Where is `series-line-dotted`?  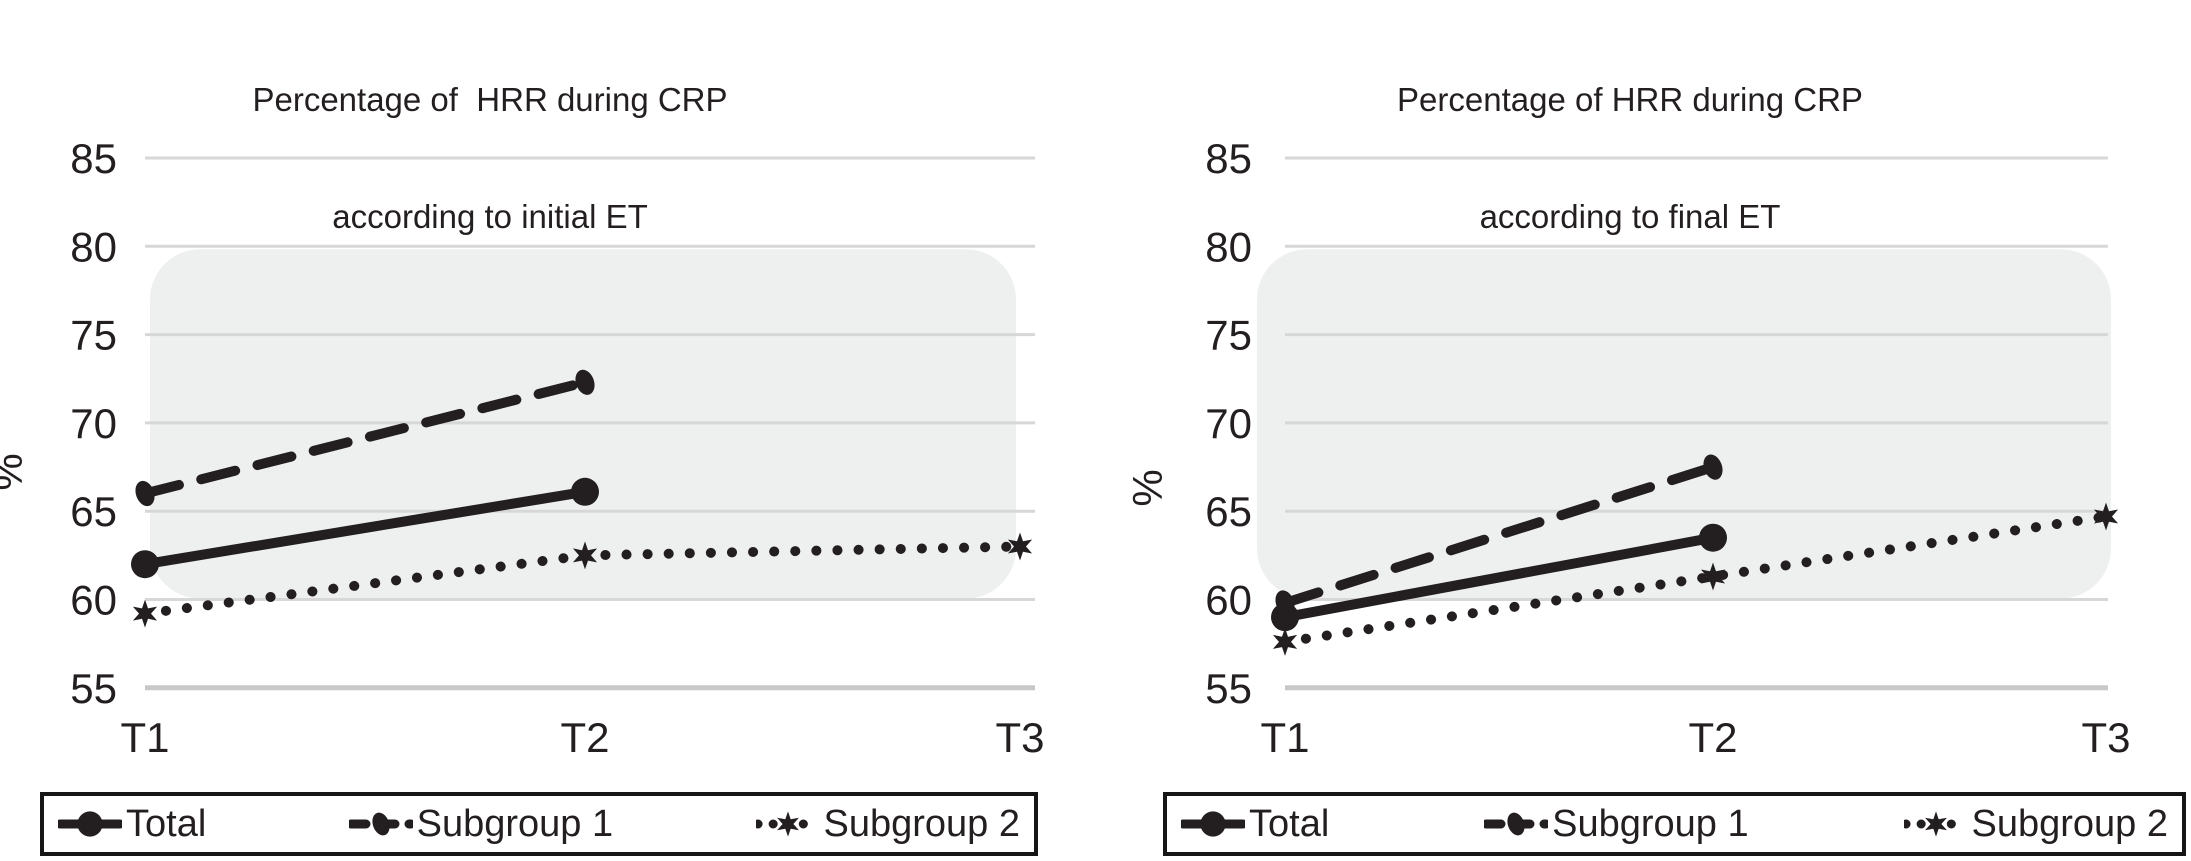
series-line-dotted is located at coordinates (1695, 579).